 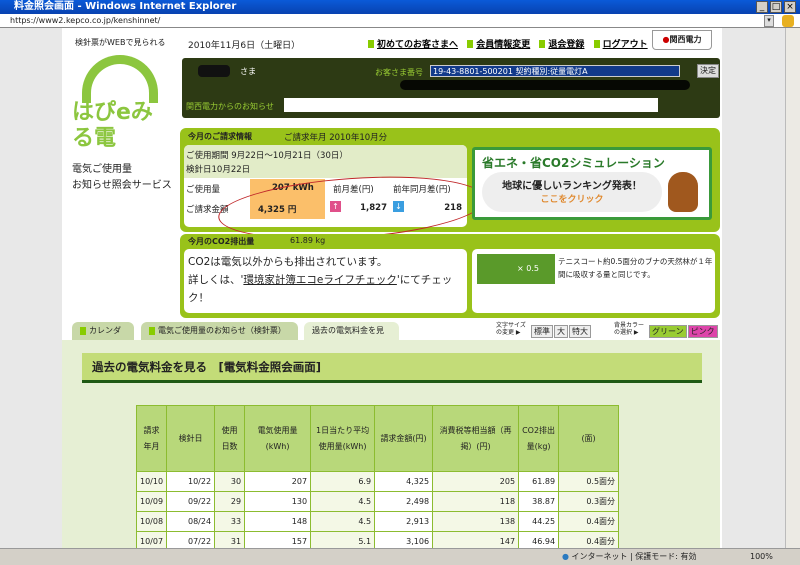 What do you see at coordinates (392, 368) in the screenshot?
I see `main-heading: 過去の電気料金を見る [電気料金照会画面]` at bounding box center [392, 368].